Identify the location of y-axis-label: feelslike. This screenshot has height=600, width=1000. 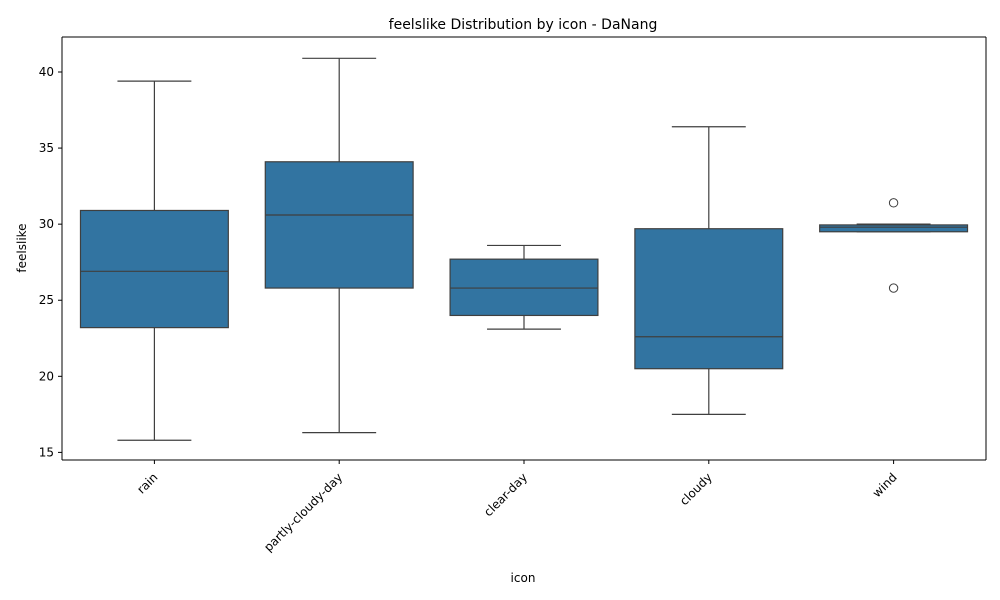
(22, 247).